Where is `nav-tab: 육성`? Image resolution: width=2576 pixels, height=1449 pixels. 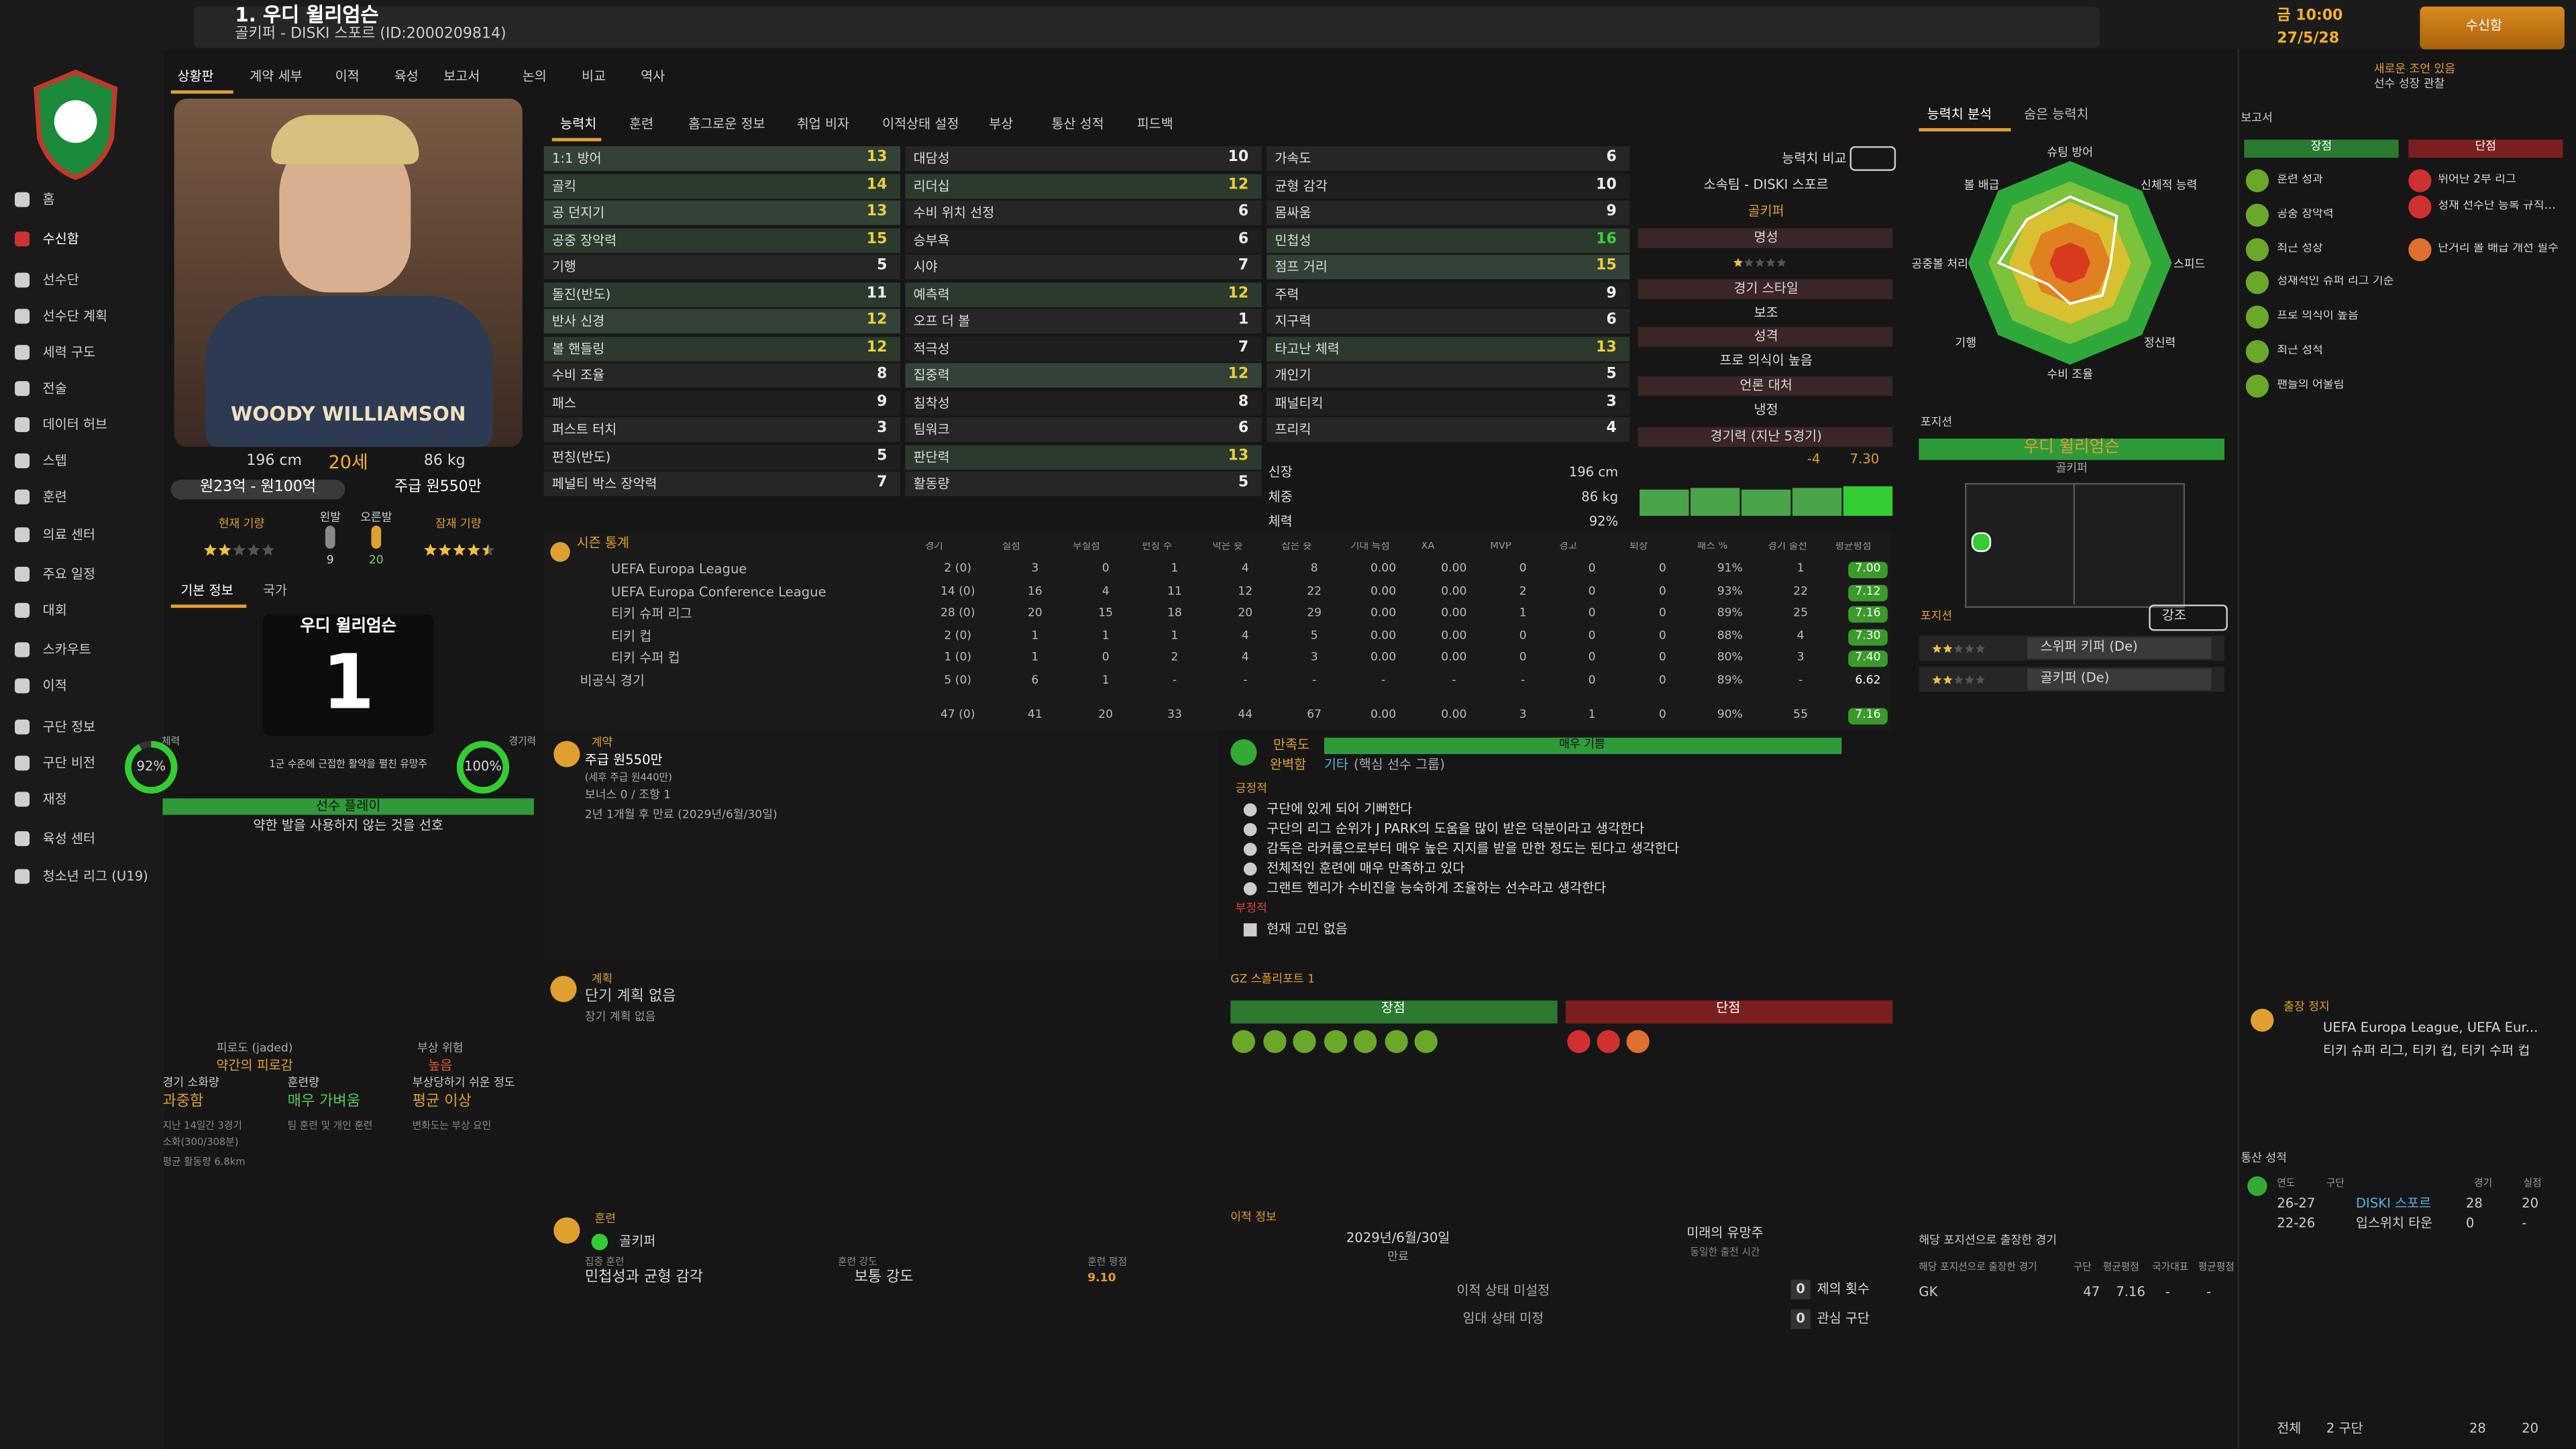
nav-tab: 육성 is located at coordinates (406, 76).